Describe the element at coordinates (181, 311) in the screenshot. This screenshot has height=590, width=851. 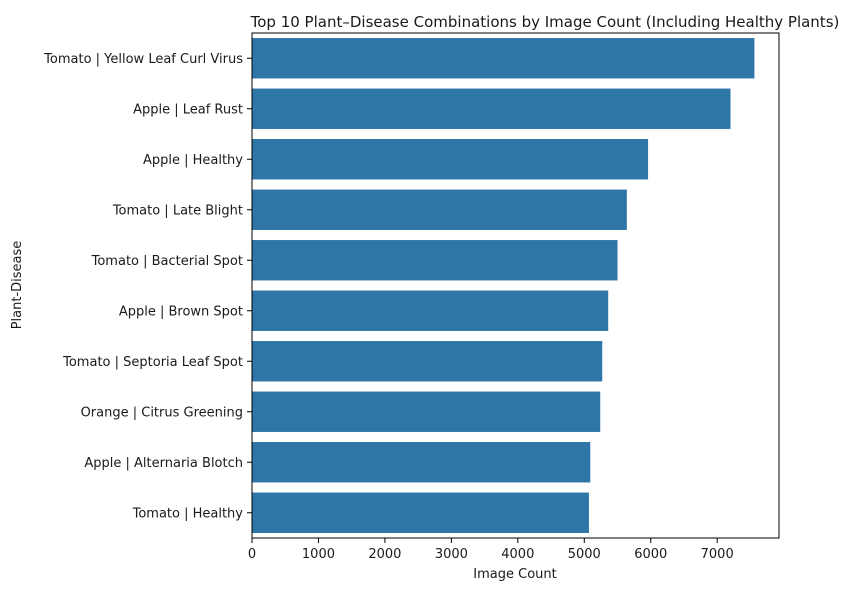
I see `y-tick-label: Apple | Brown Spot` at that location.